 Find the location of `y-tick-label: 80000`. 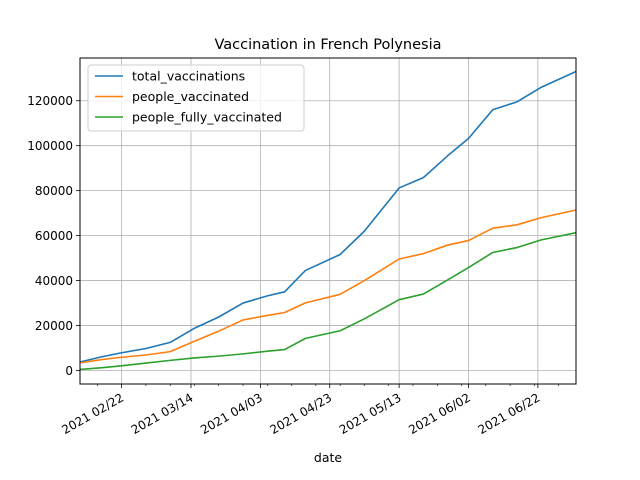

y-tick-label: 80000 is located at coordinates (54, 191).